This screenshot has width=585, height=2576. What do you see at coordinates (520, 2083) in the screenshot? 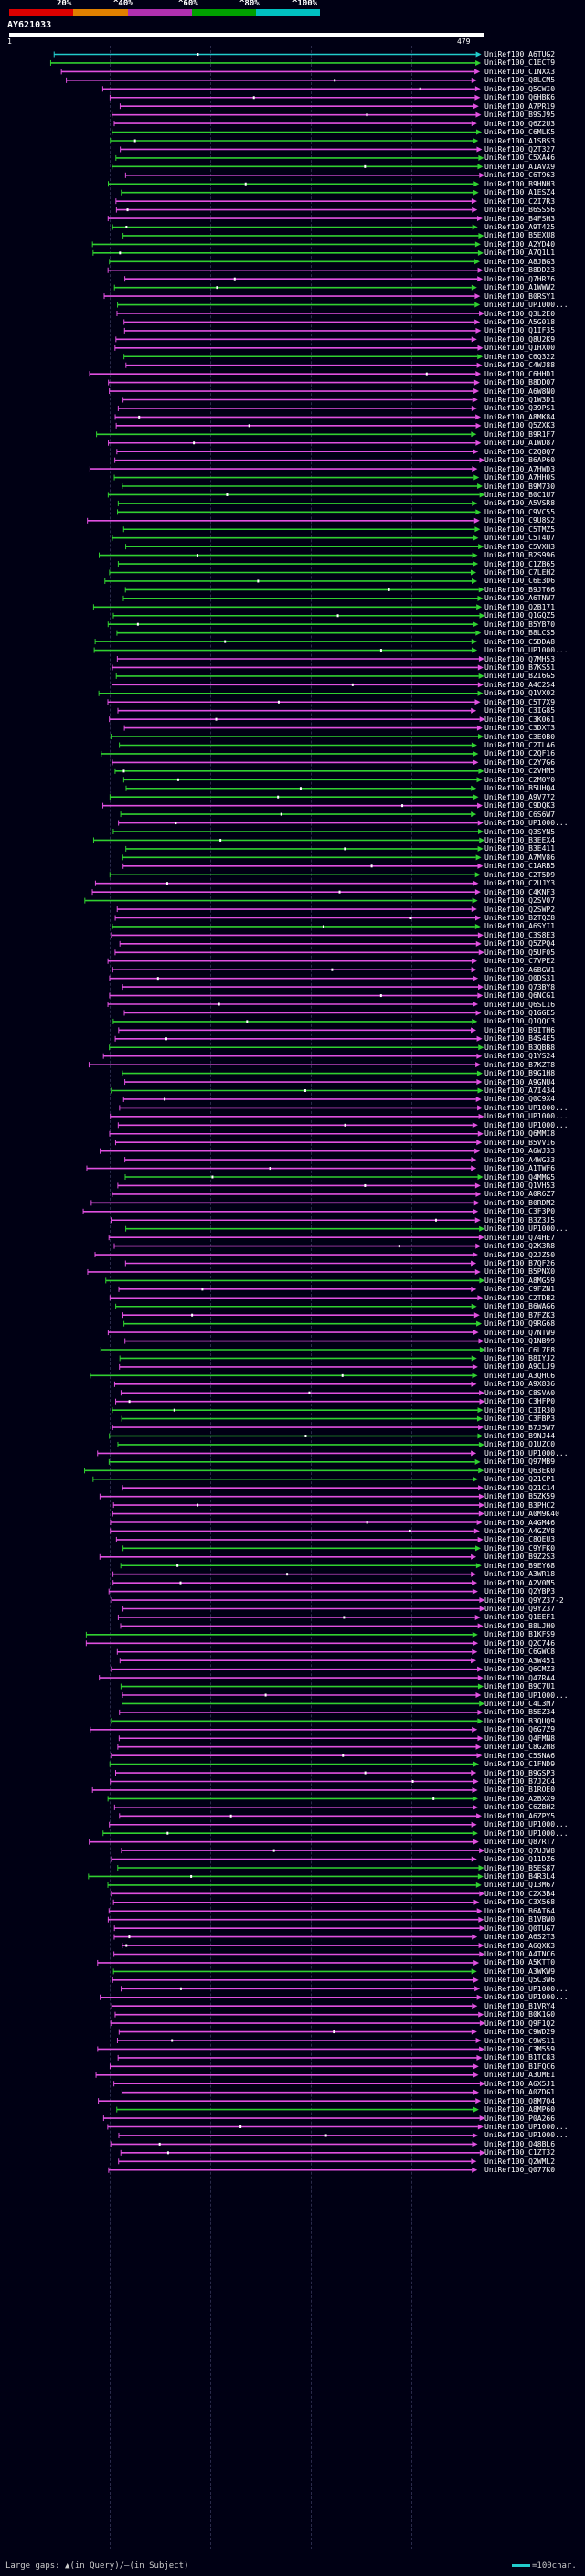
I see `hit-label: UniRef100_A6X5J1` at bounding box center [520, 2083].